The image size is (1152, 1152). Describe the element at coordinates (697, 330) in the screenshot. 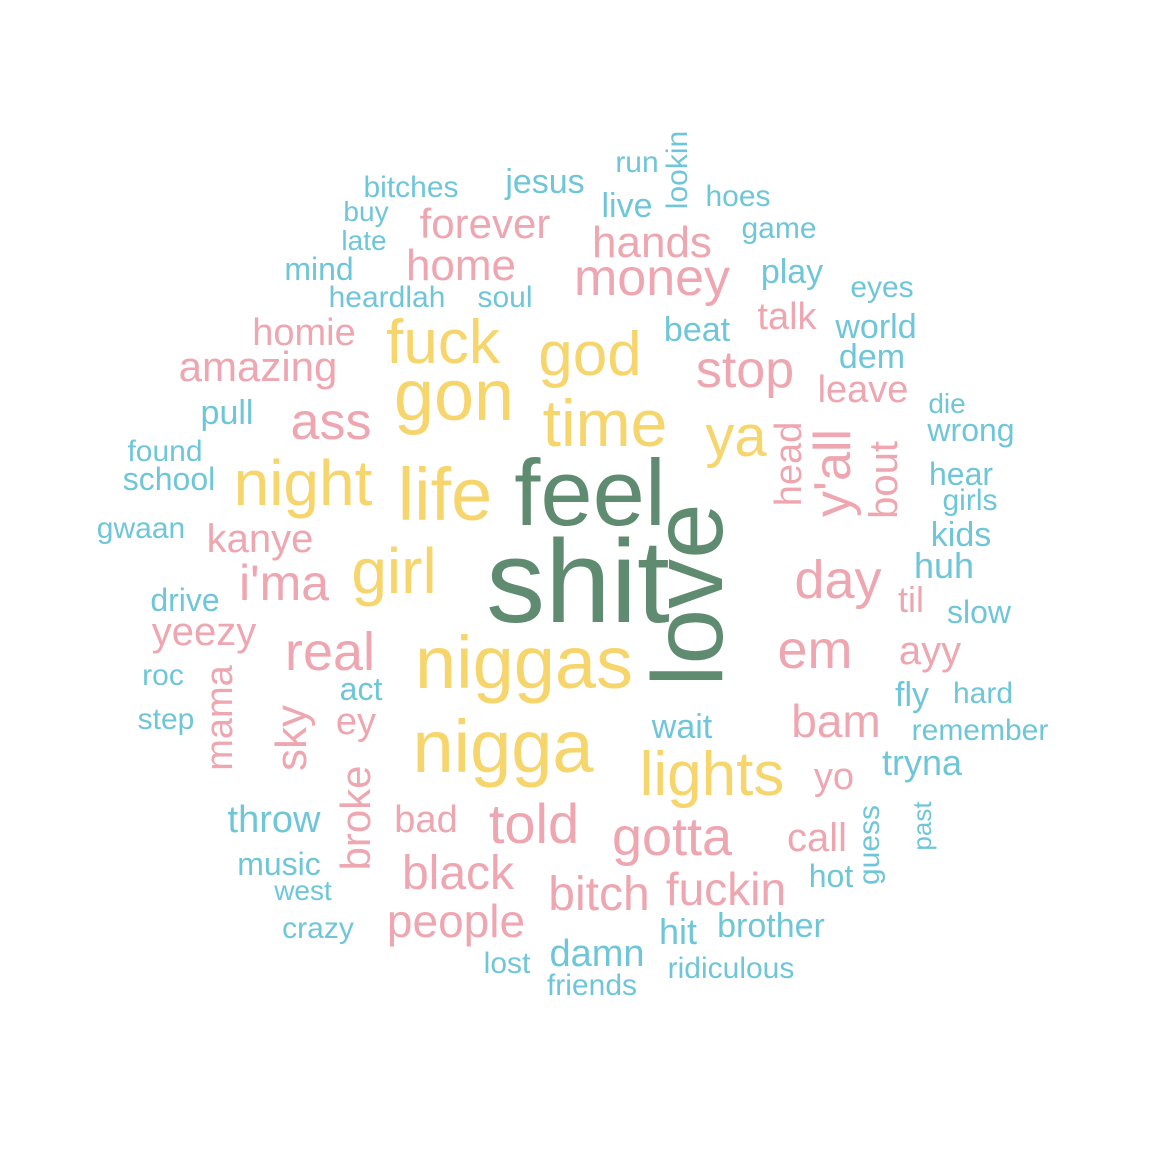

I see `word-63: beat` at that location.